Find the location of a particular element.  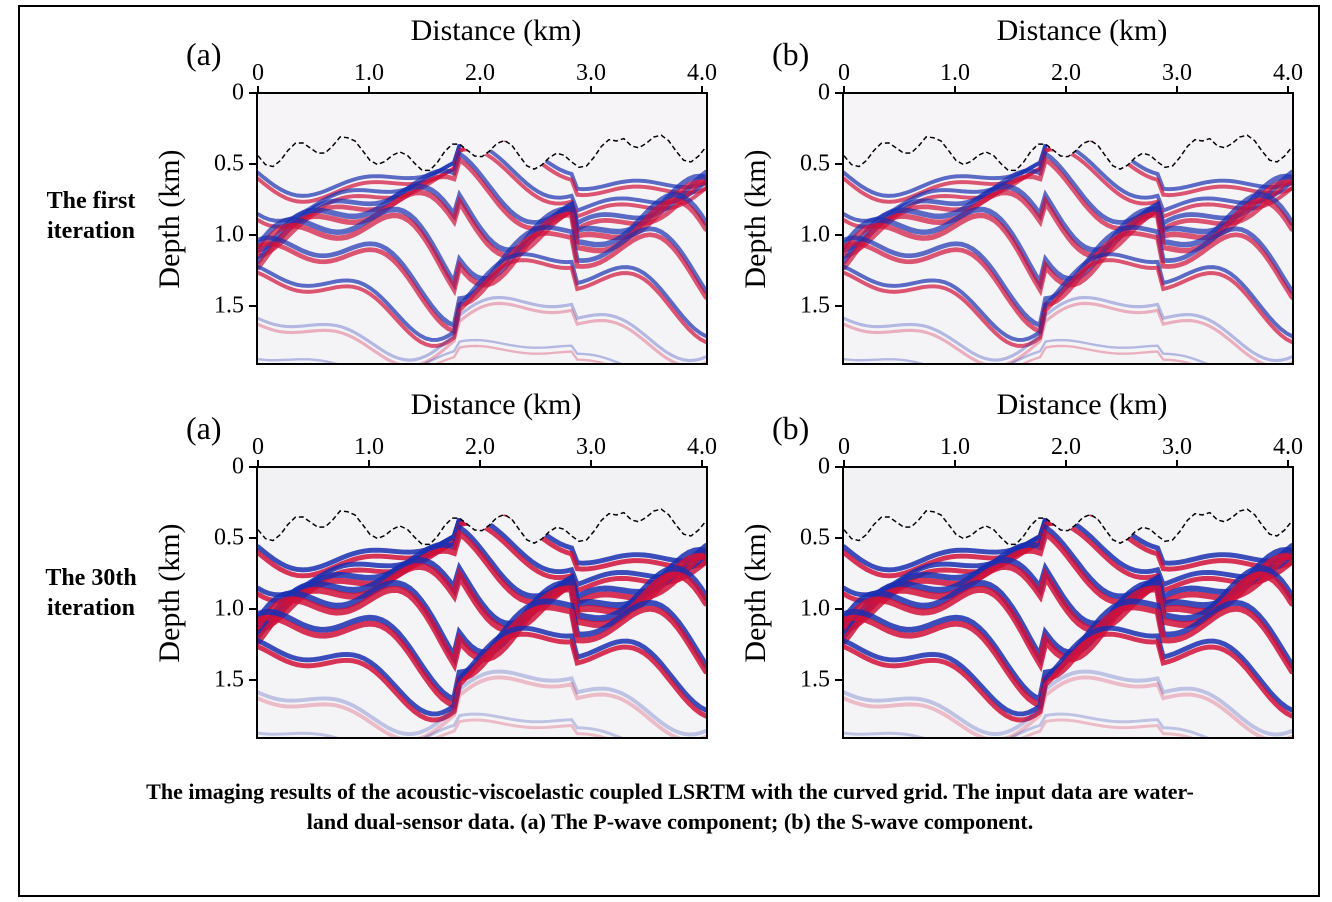

row-label-30th-iteration: The 30th iteration is located at coordinates (91, 593).